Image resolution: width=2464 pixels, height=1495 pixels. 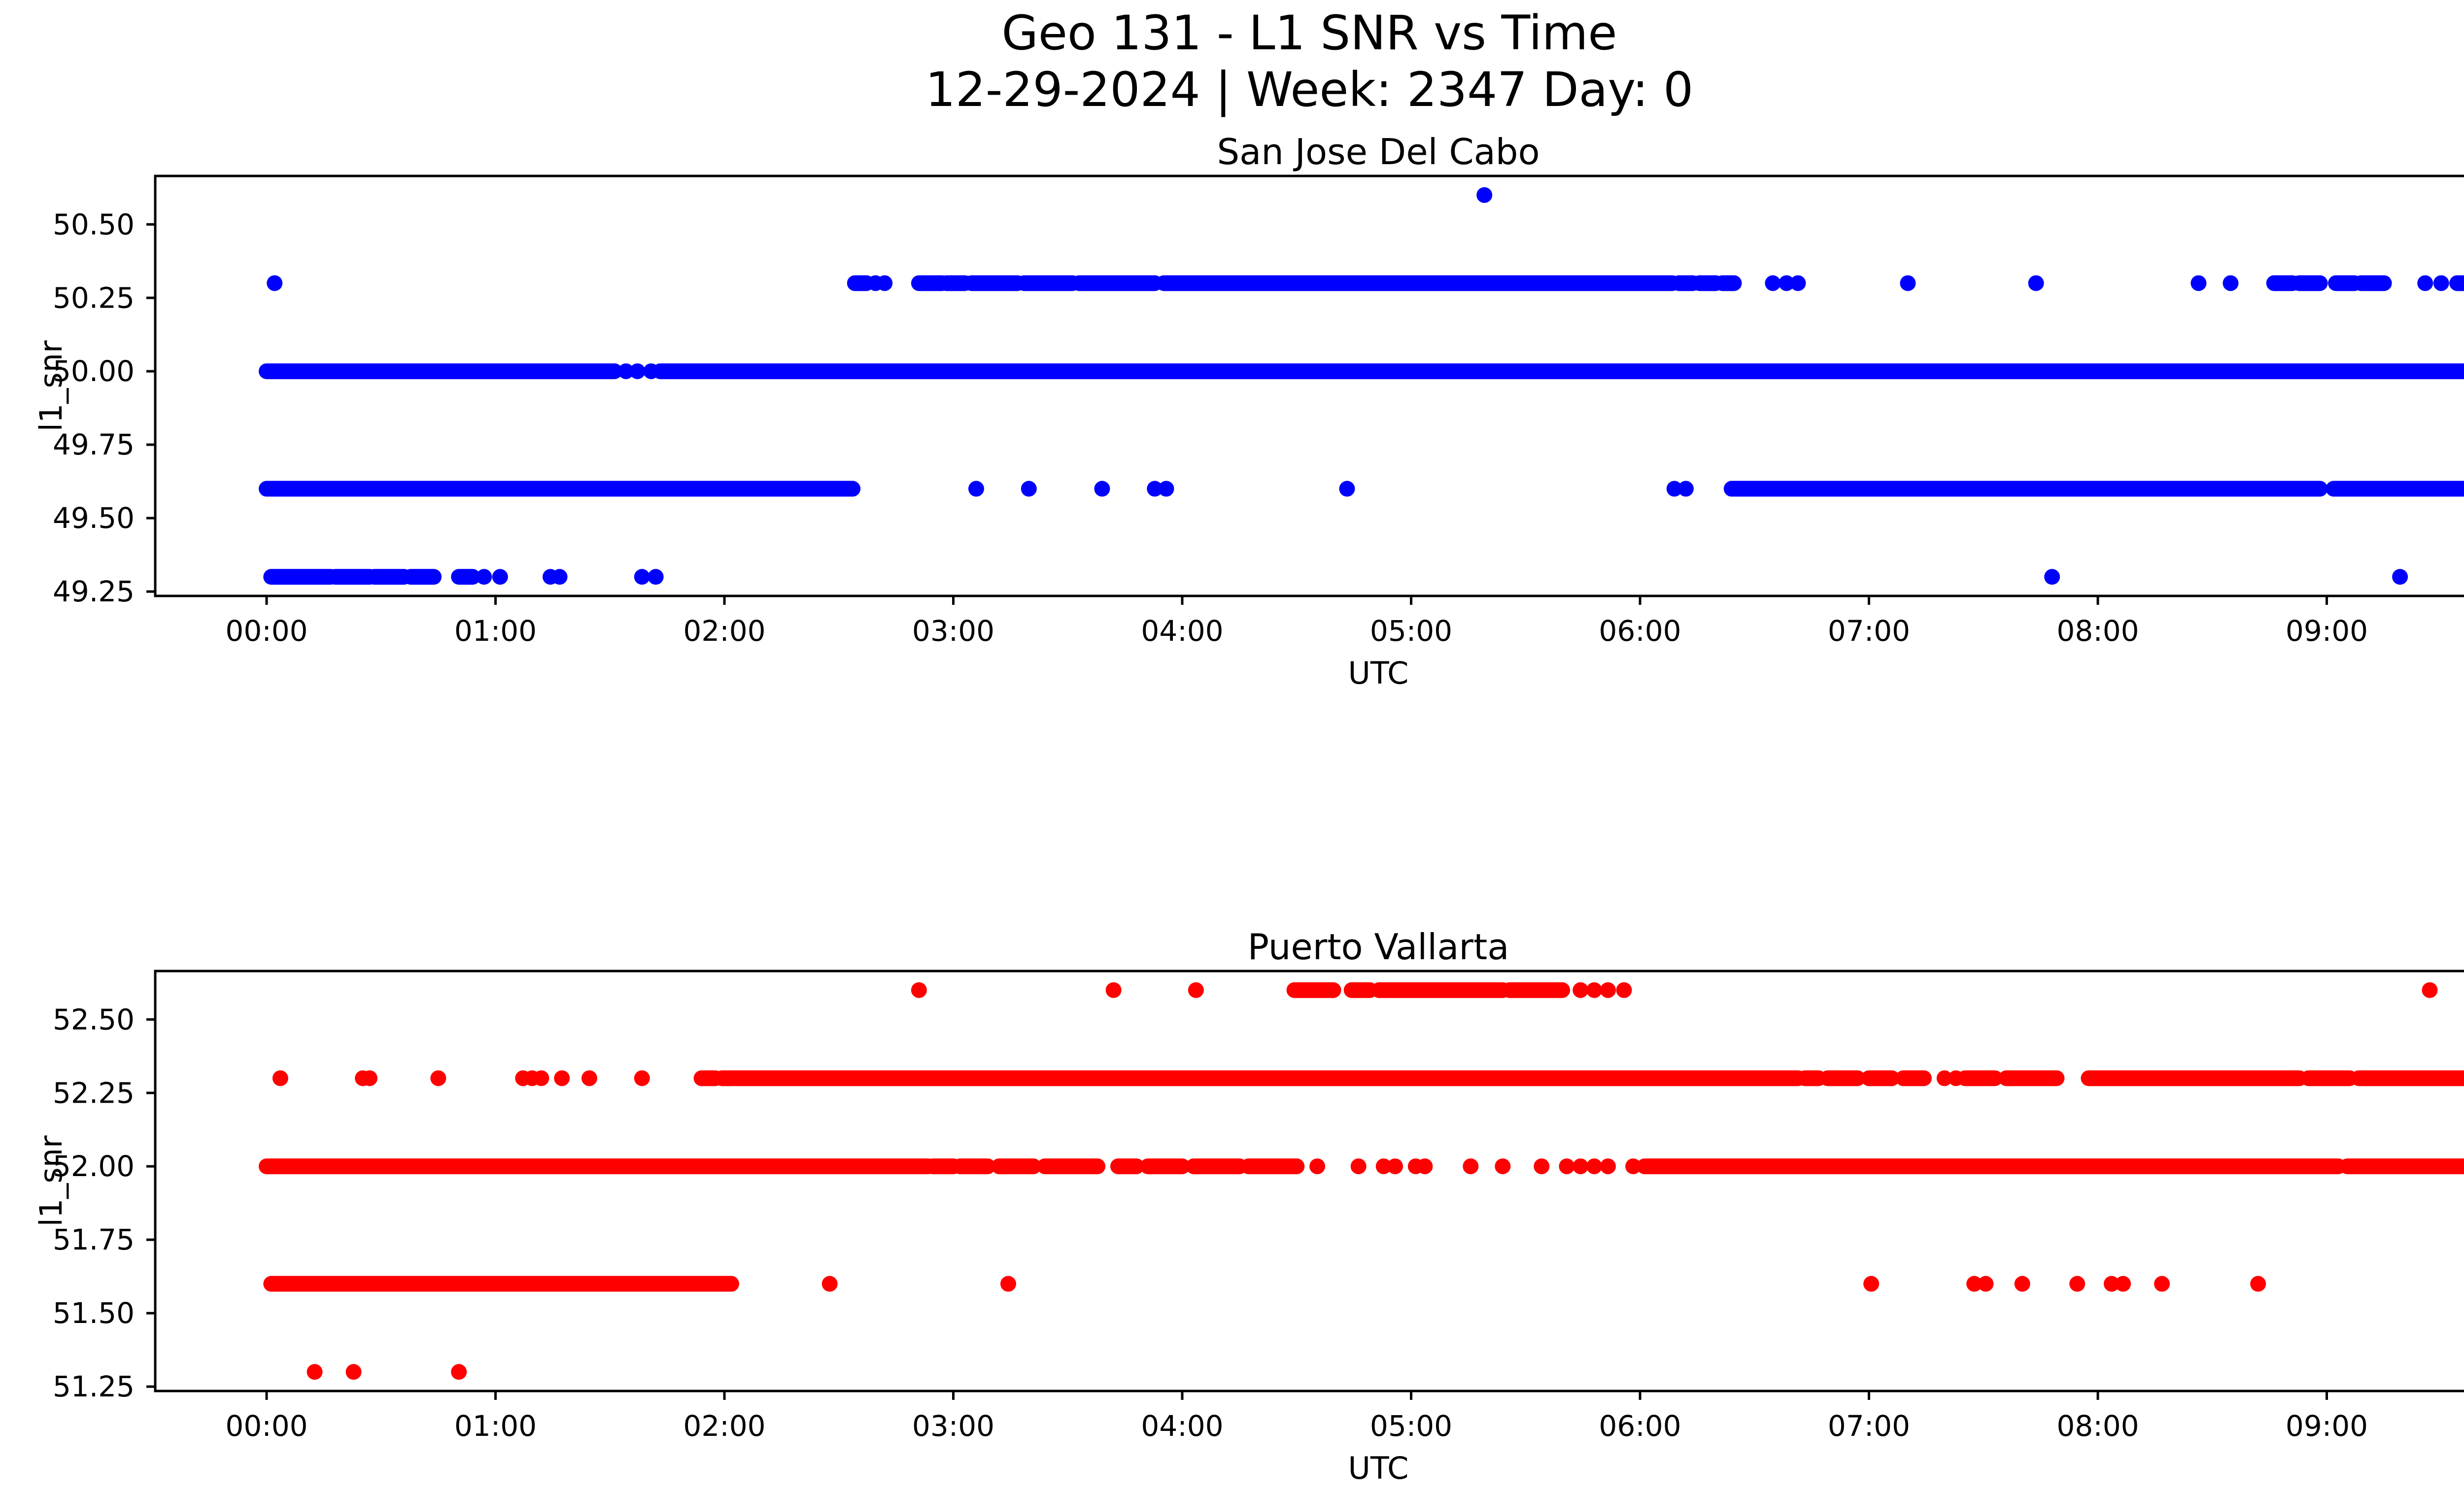 I want to click on x-tick-label: 05:00, so click(x=1411, y=631).